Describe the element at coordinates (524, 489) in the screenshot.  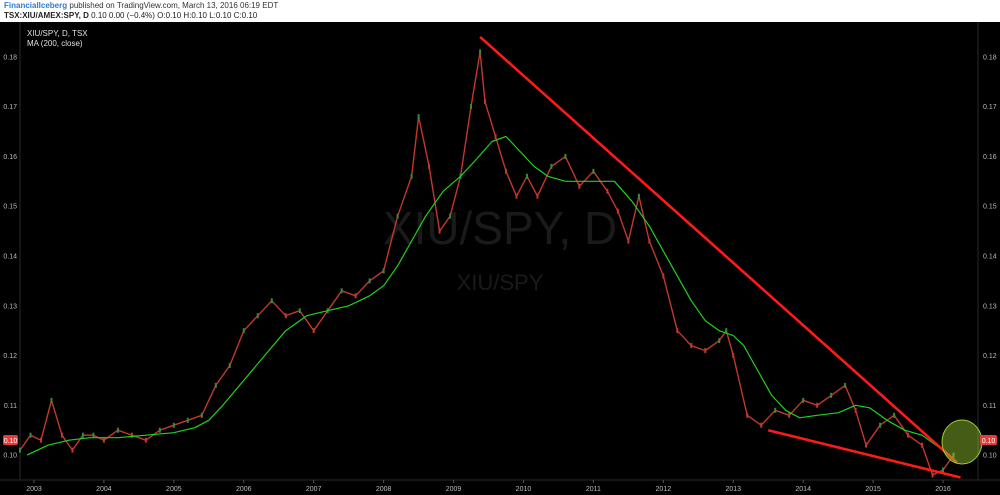
I see `x-tick-label: 2010` at that location.